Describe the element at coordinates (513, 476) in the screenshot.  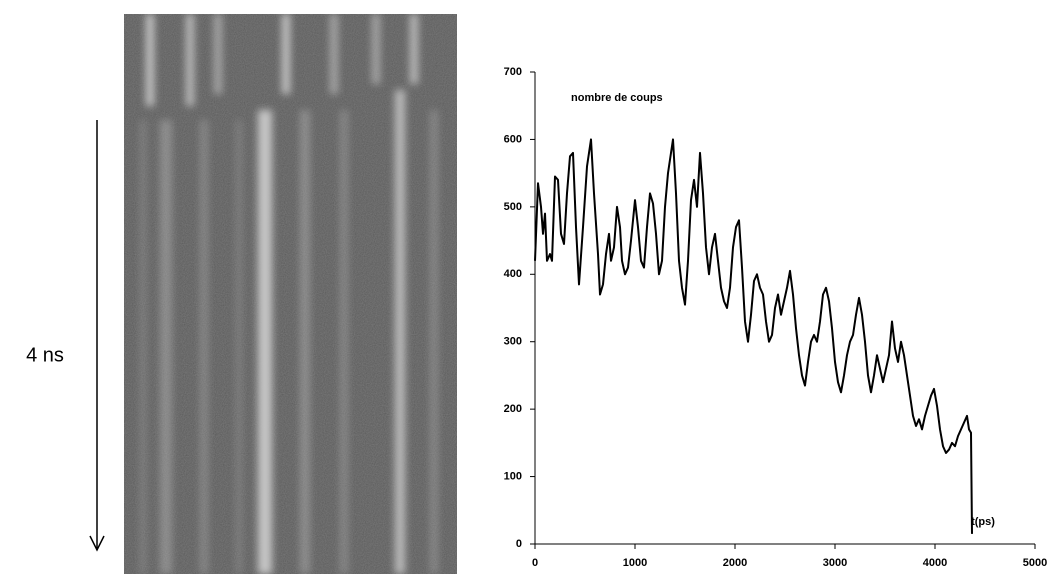
I see `y-tick-label: 100` at that location.